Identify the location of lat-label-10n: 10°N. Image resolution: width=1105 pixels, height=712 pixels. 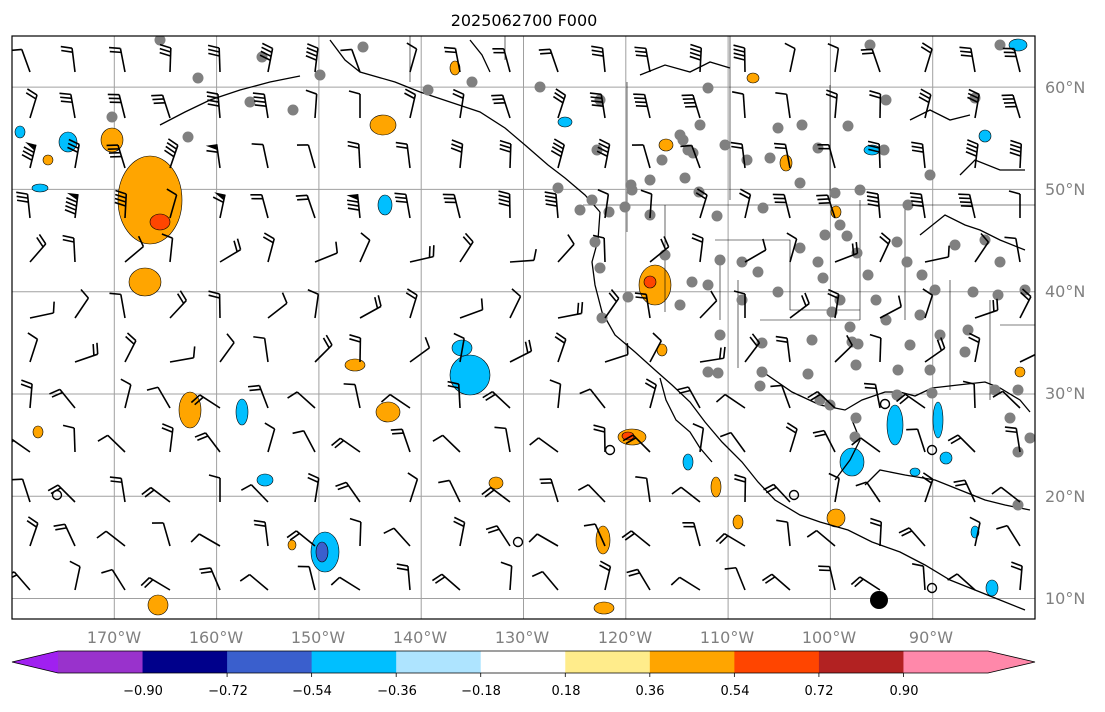
(1065, 598).